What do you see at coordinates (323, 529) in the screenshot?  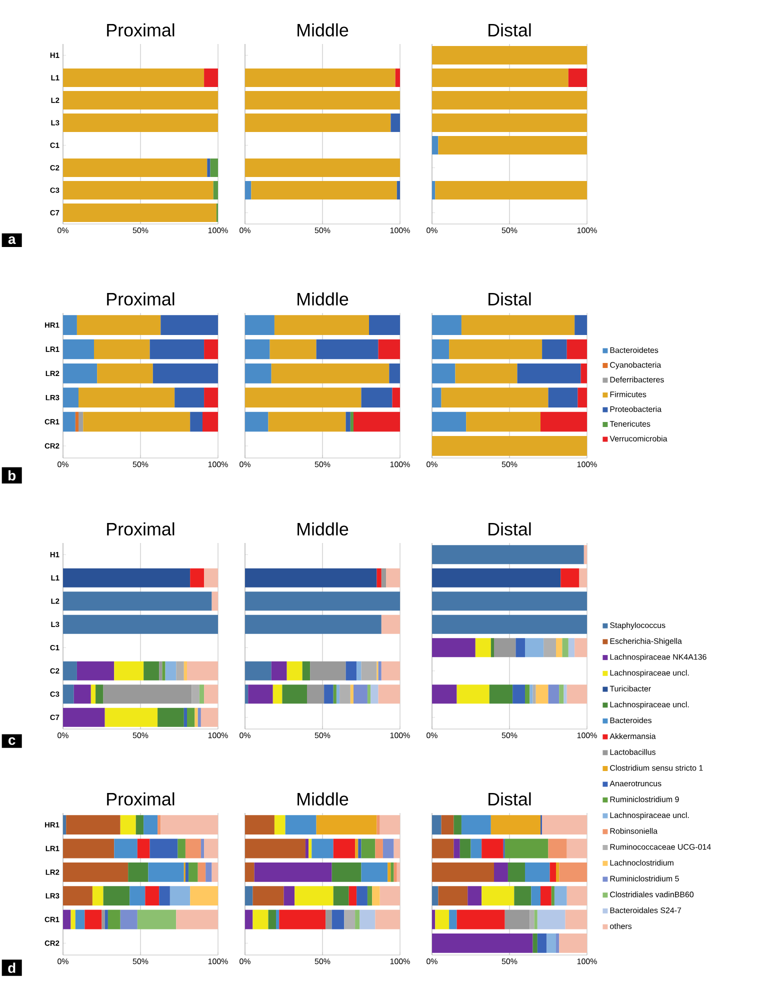 I see `chart-title: Middle` at bounding box center [323, 529].